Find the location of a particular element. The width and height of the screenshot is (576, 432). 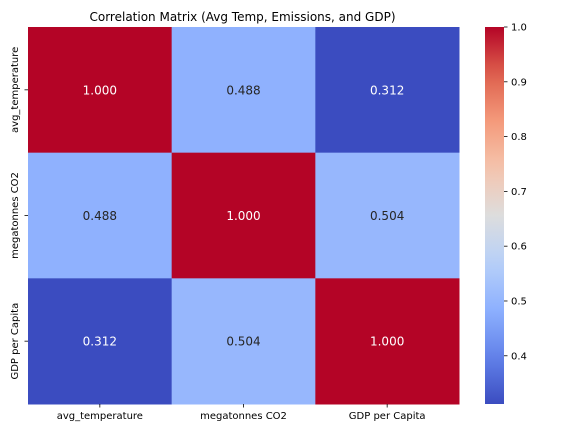

heatmap-cell-r1-c1 is located at coordinates (243, 215).